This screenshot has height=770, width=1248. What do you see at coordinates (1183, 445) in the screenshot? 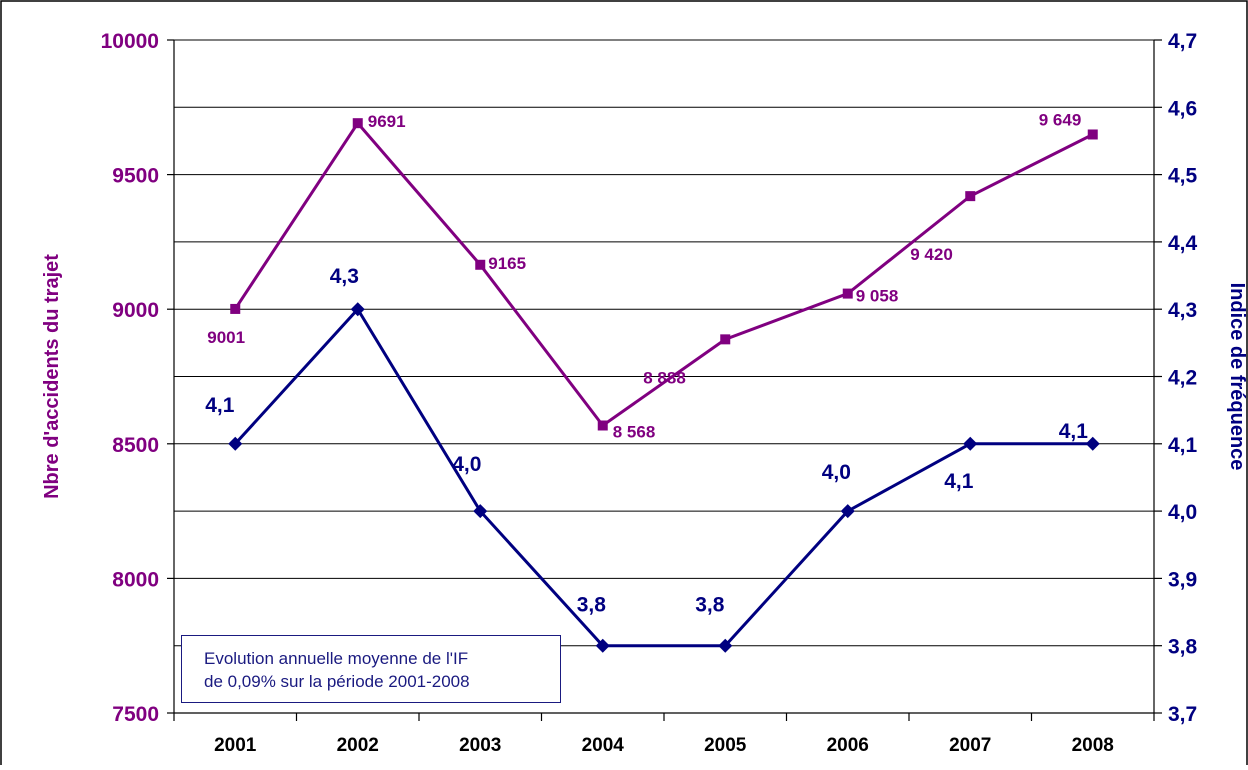
I see `y-right-tick-label: 4,1` at bounding box center [1183, 445].